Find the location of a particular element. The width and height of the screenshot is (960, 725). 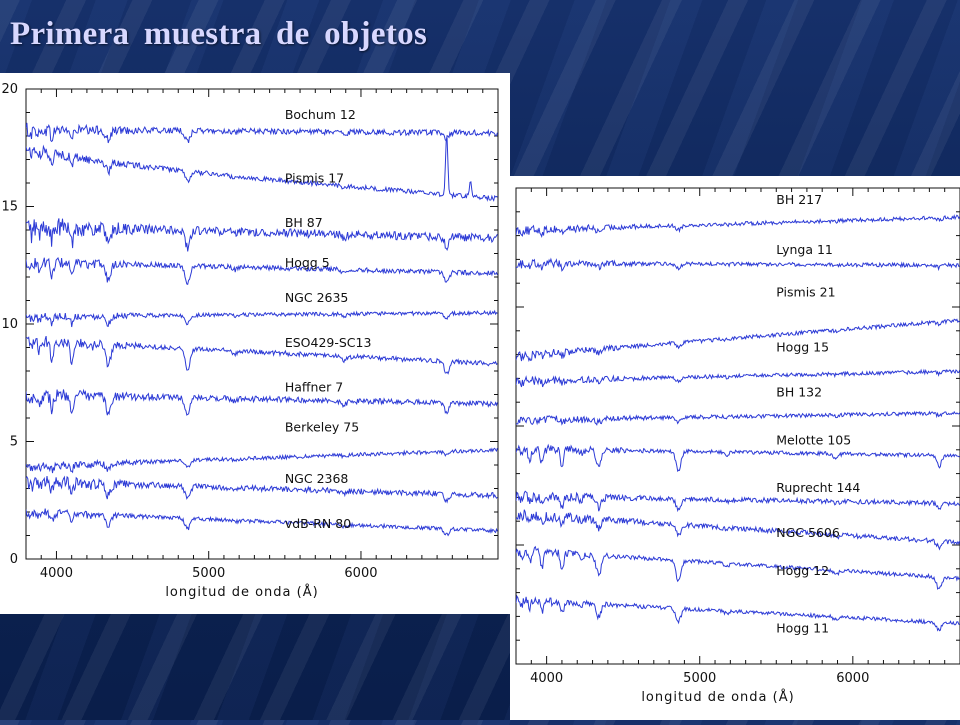

series-label-ngc-5606: NGC 5606 is located at coordinates (808, 532).